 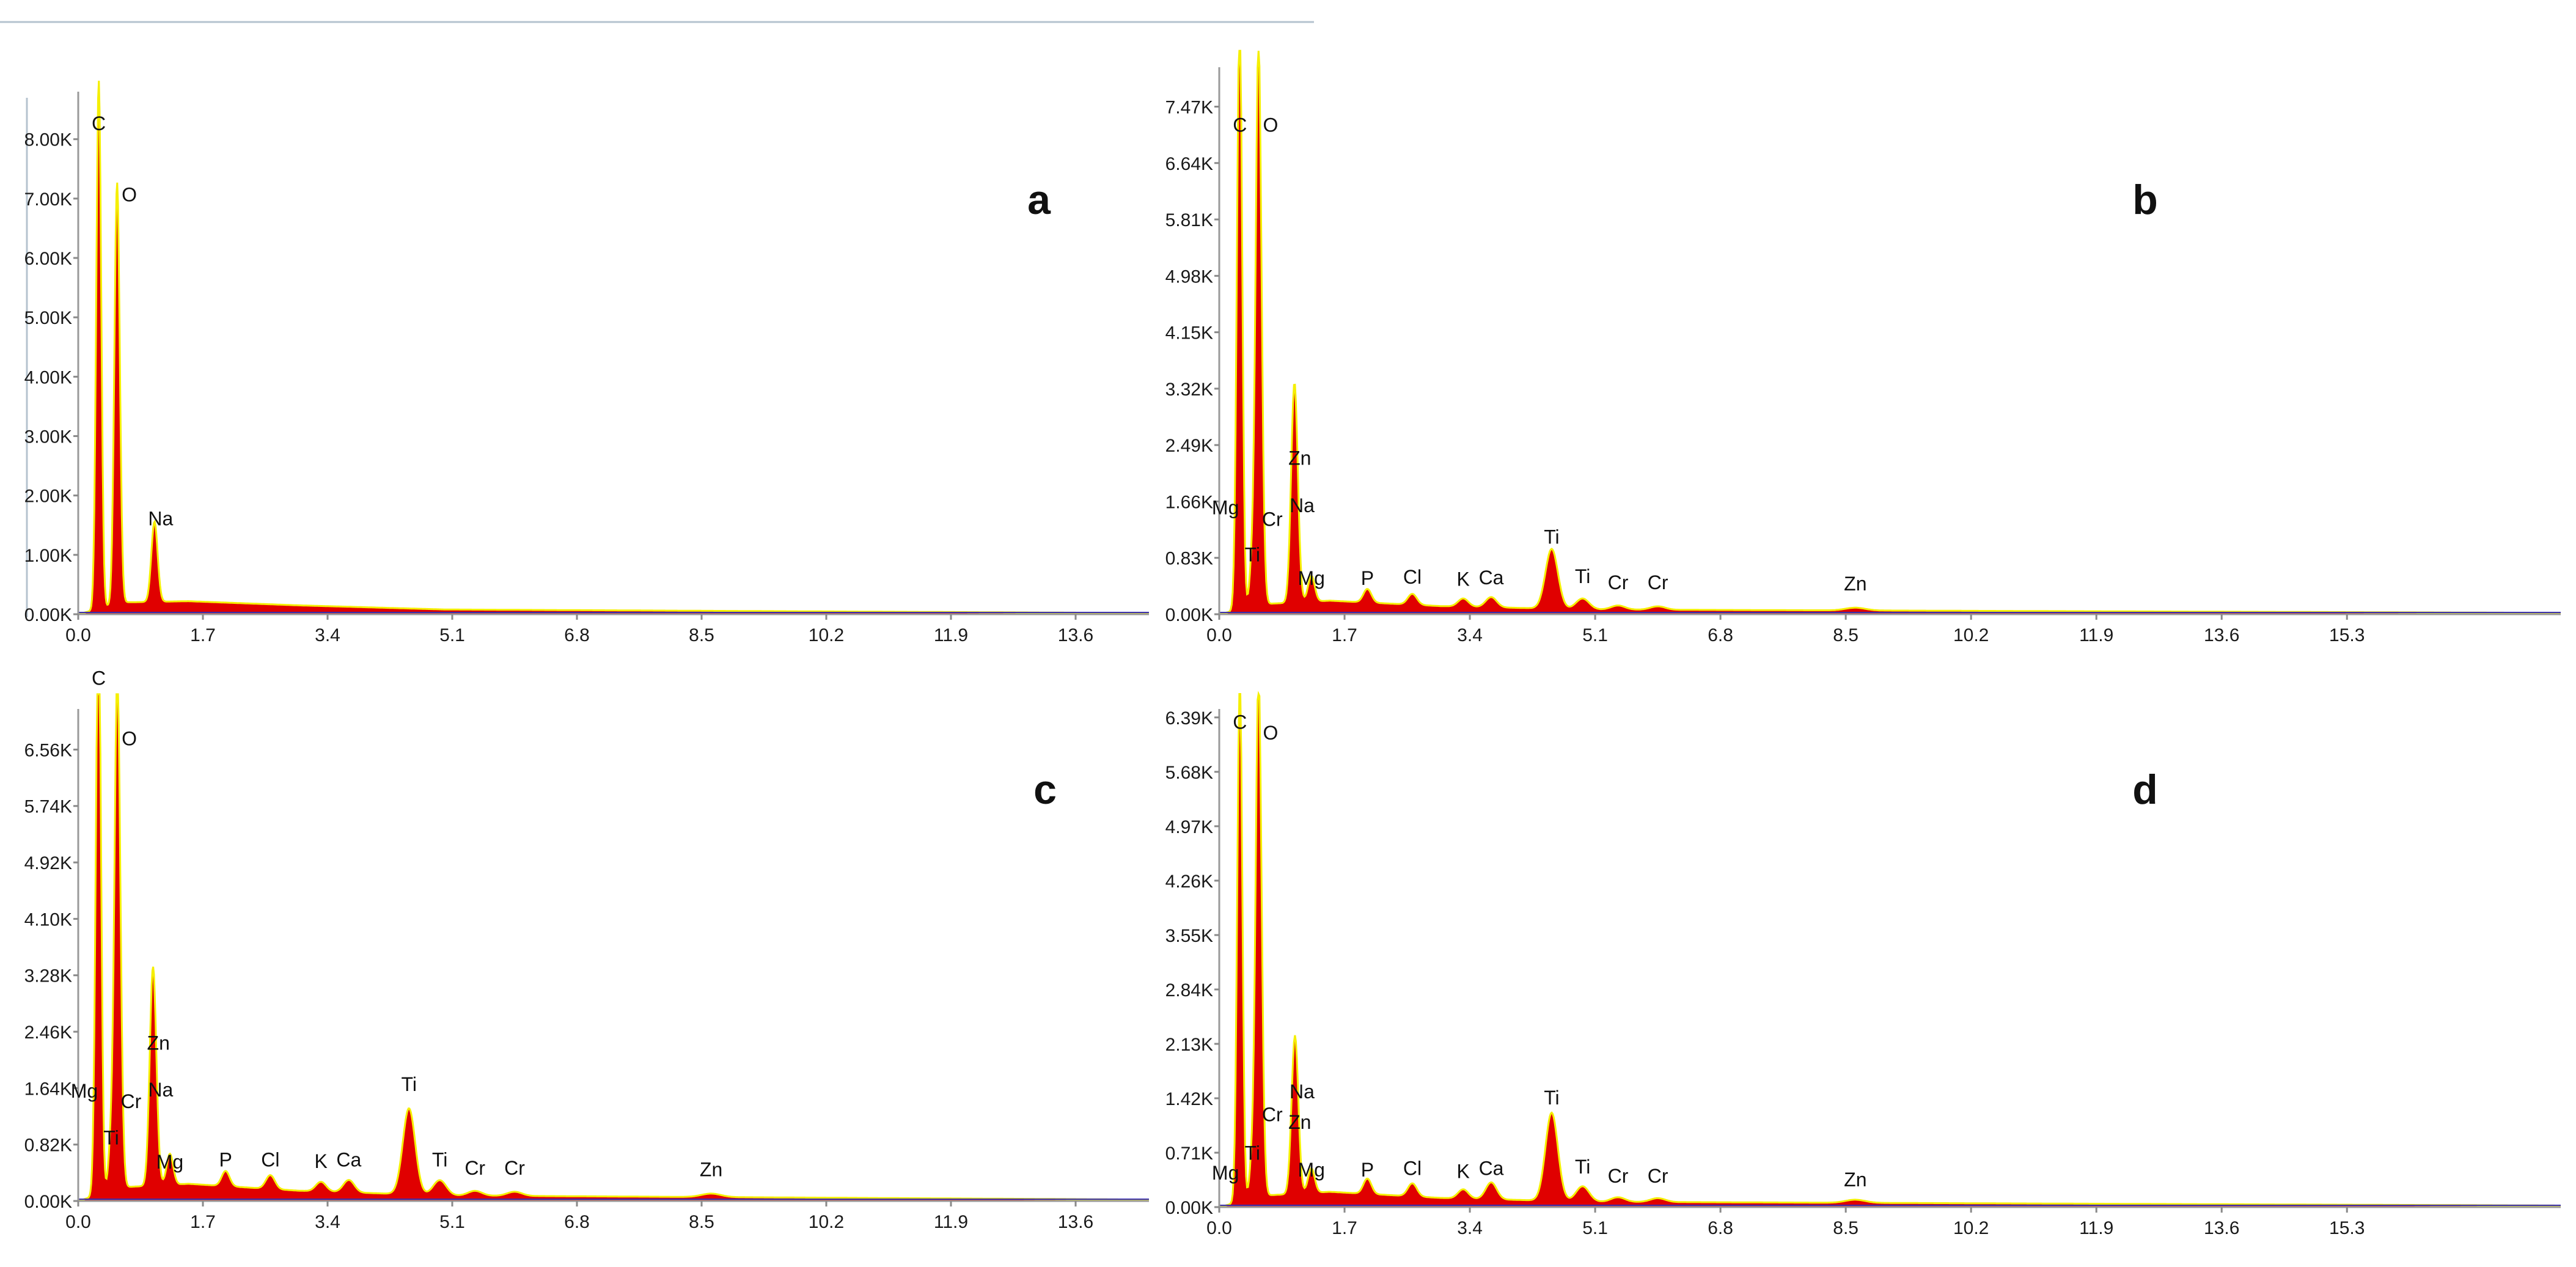 I want to click on panel-letter: b, so click(x=2145, y=200).